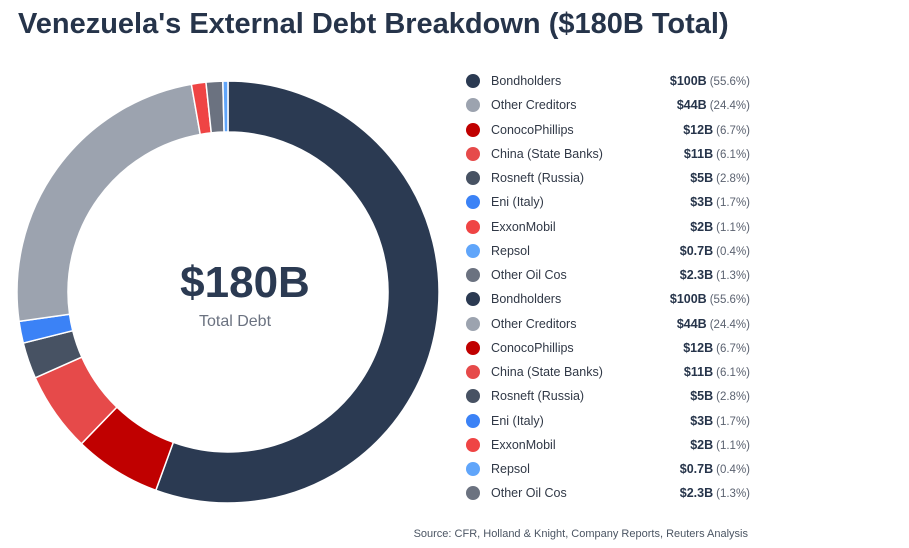  I want to click on legend-percent: (1.7%), so click(733, 203).